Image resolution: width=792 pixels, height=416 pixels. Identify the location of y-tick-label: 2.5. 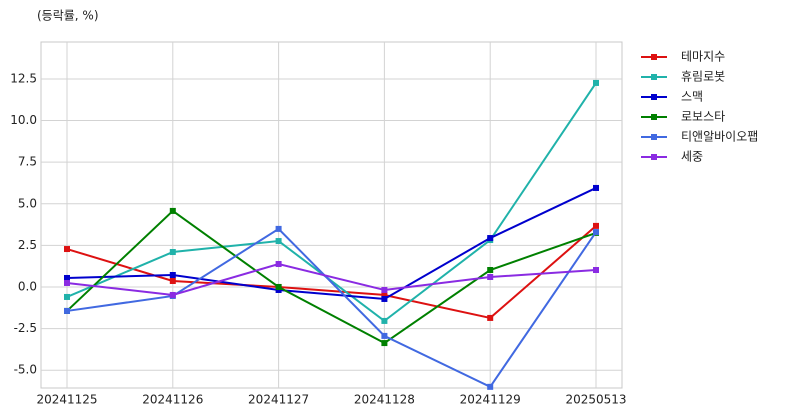
(27, 245).